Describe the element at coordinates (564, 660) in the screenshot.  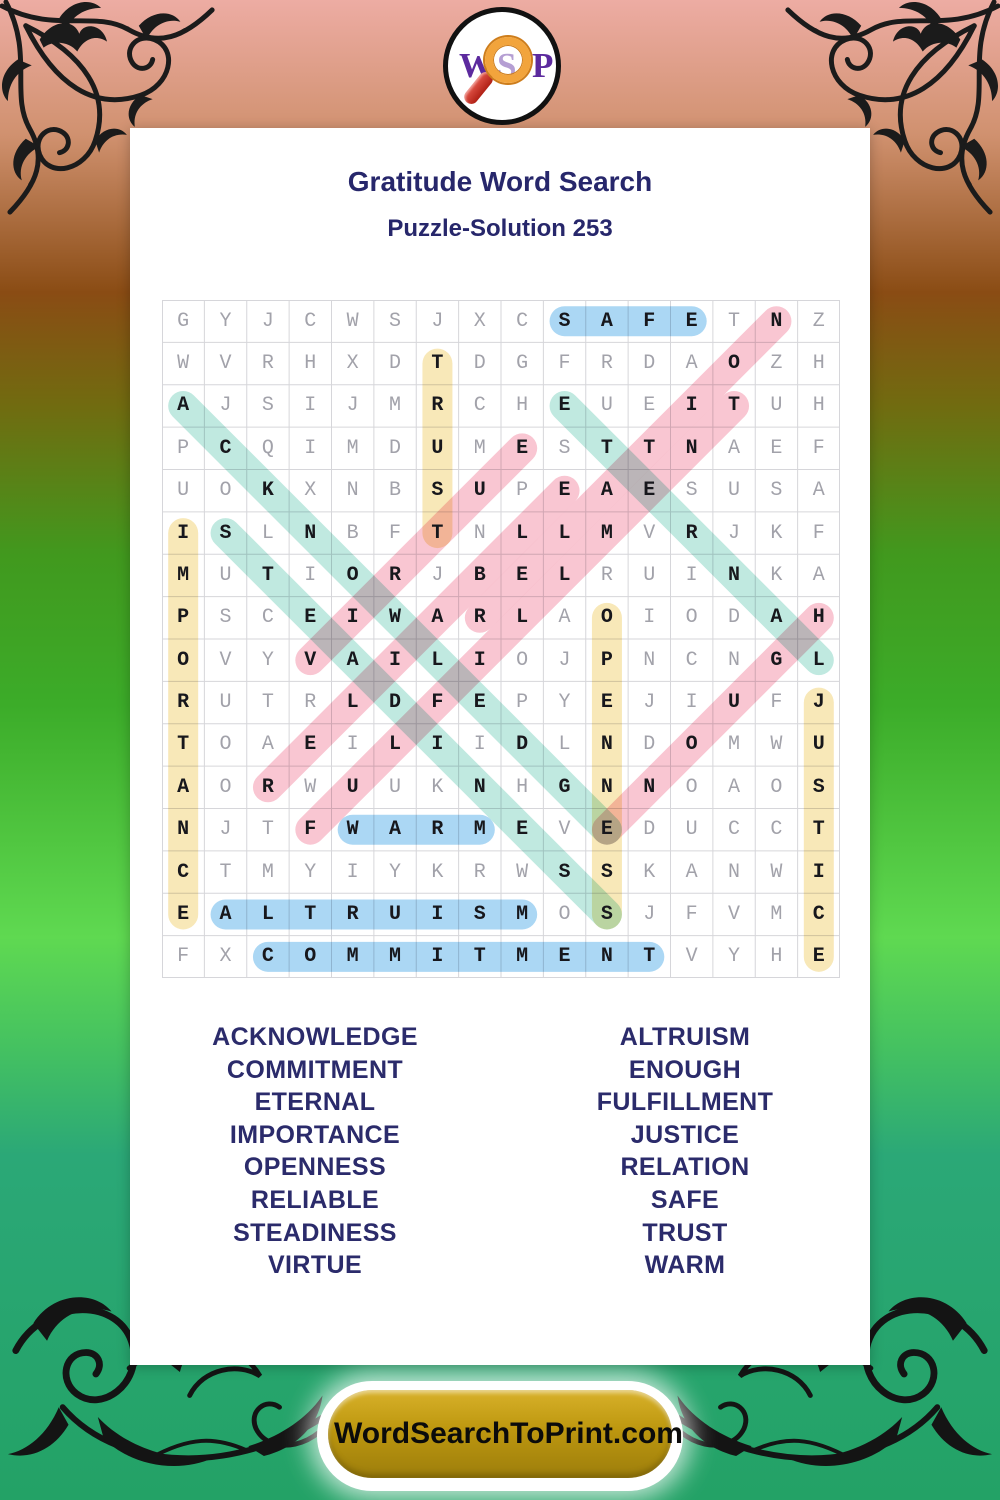
I see `grid-cell: J` at that location.